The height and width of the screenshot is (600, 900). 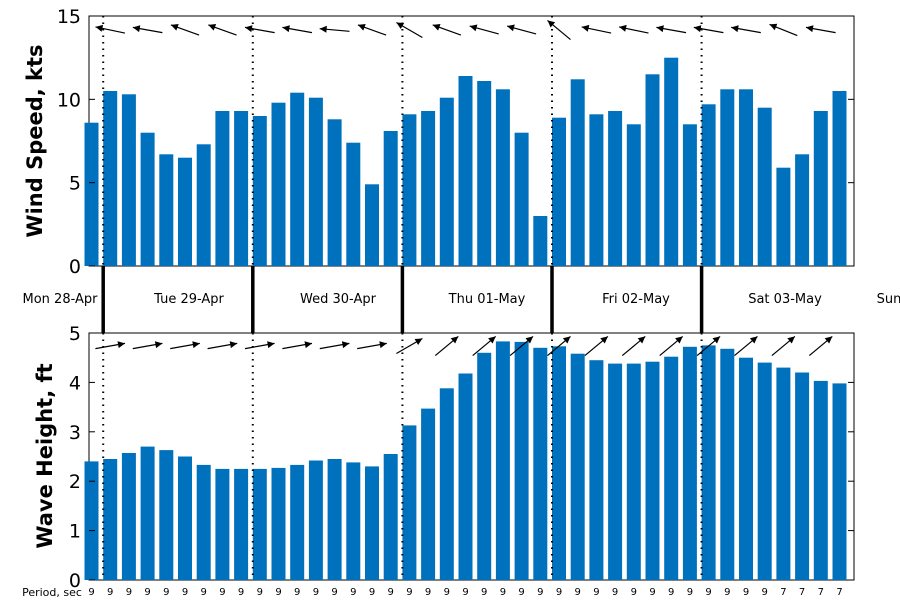 I want to click on wave-y-axis-label: Wave Height, ft, so click(x=45, y=455).